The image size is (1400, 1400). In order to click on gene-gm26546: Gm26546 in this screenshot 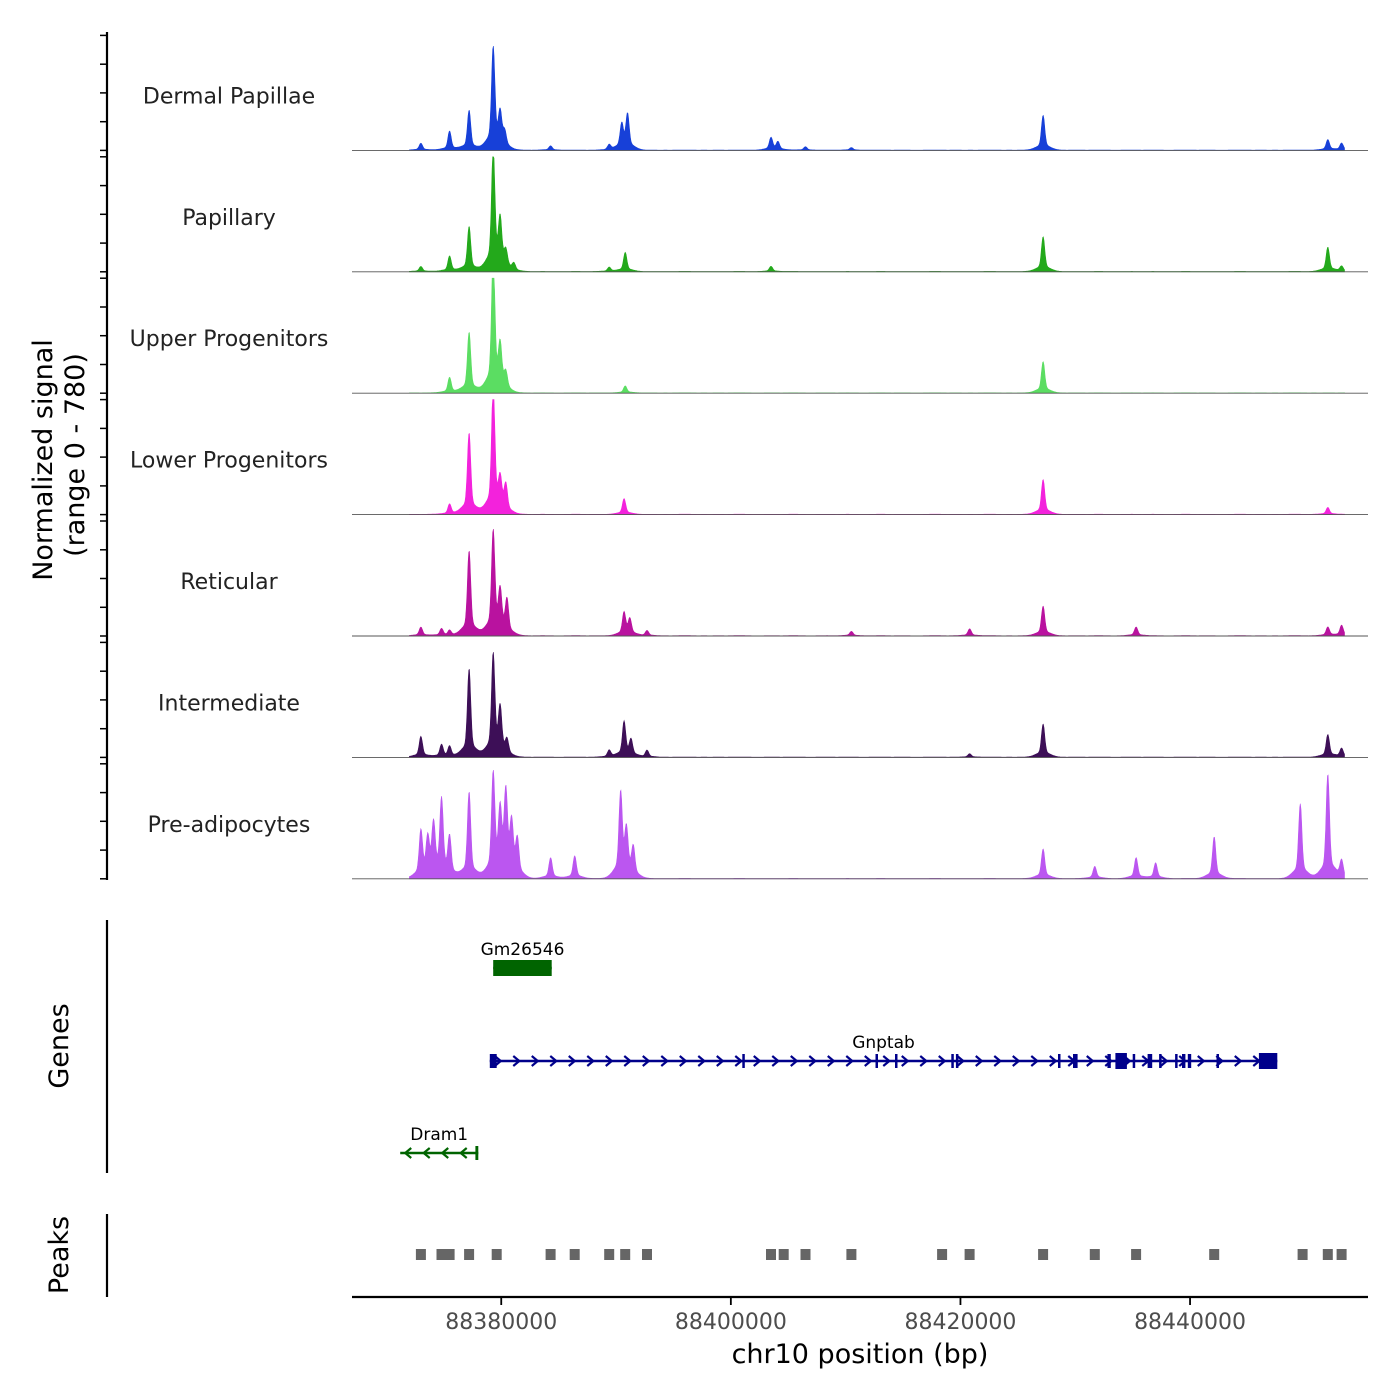, I will do `click(523, 958)`.